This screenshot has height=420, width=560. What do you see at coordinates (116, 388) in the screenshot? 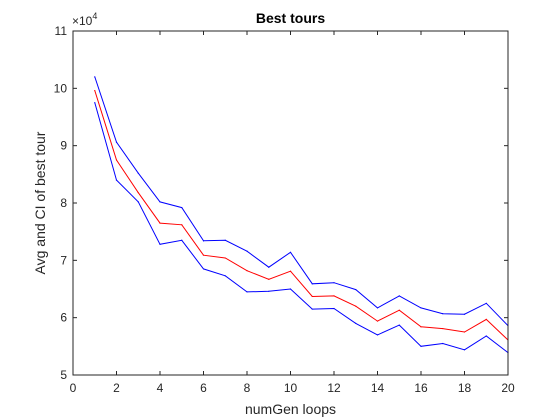
I see `x-tick-label: 2` at bounding box center [116, 388].